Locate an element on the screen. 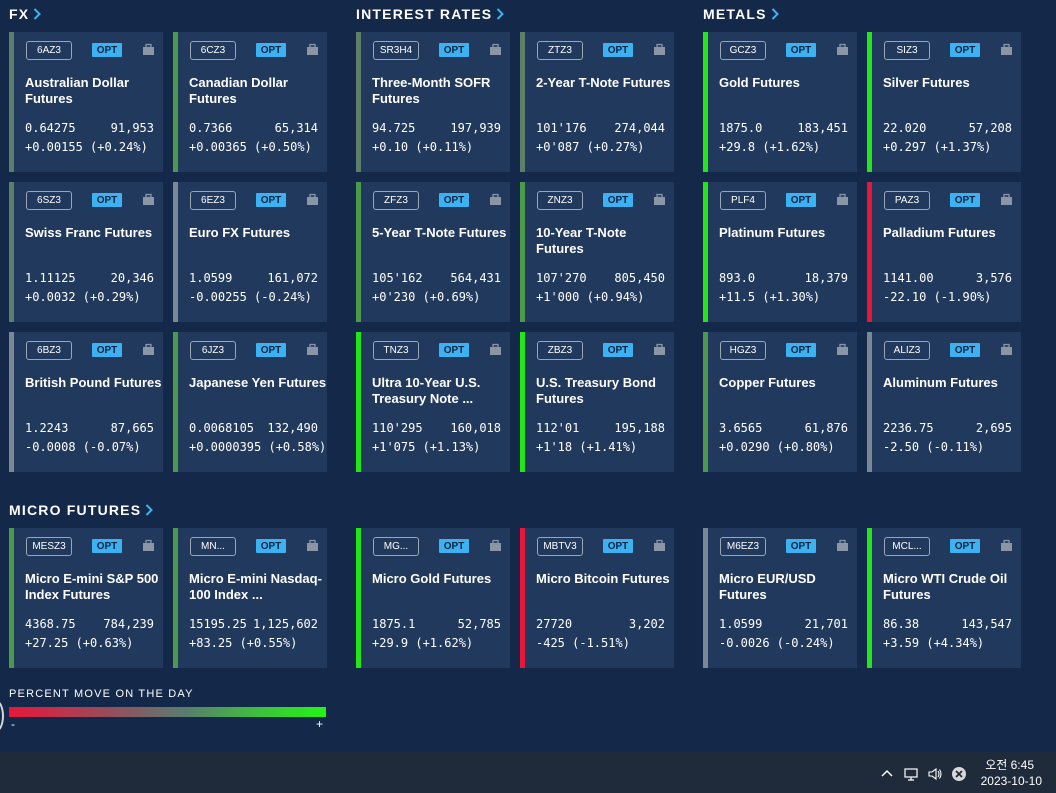  contract-code-badge: PAZ3 is located at coordinates (907, 200).